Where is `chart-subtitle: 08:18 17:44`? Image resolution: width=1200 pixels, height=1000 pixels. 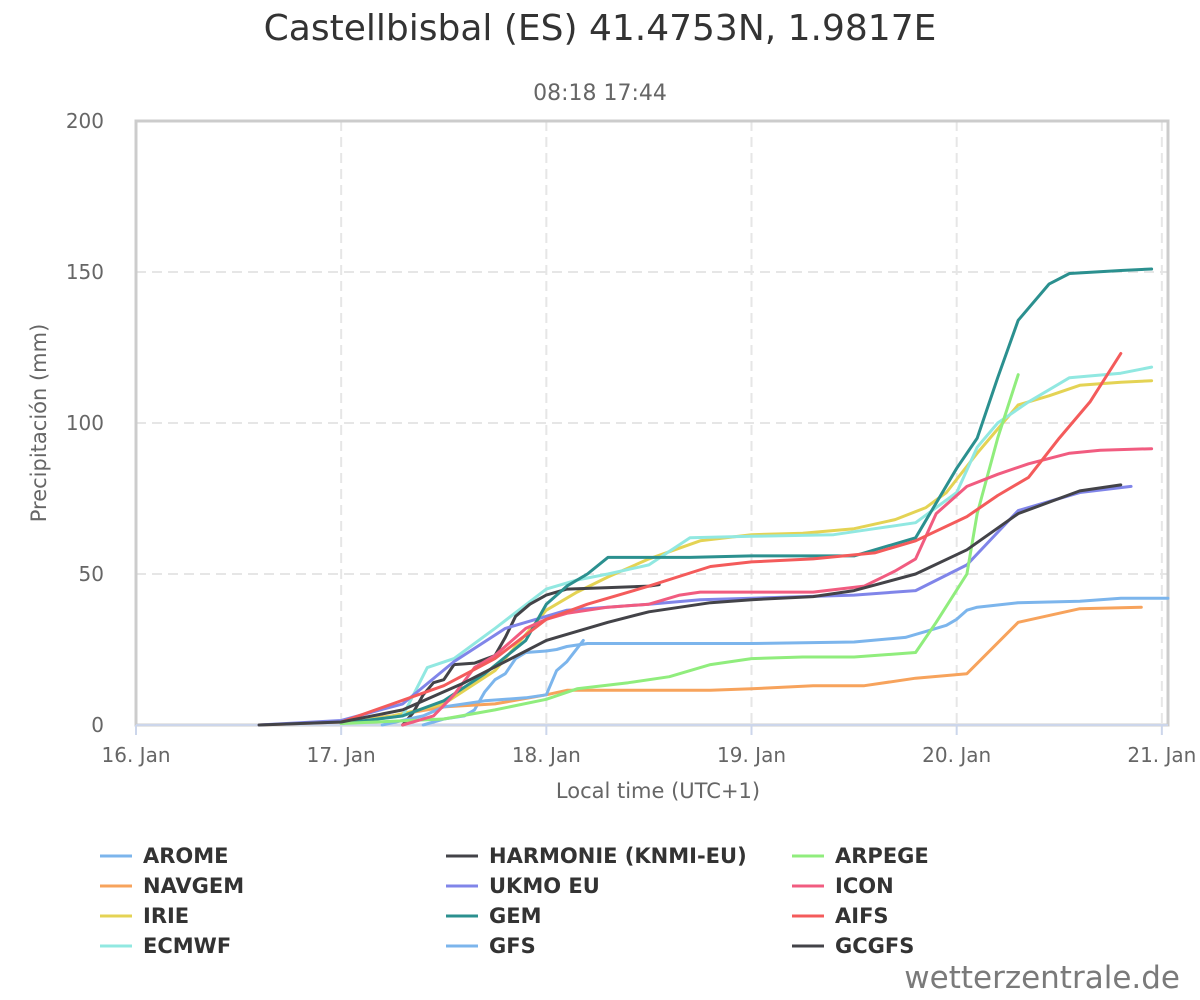 chart-subtitle: 08:18 17:44 is located at coordinates (600, 93).